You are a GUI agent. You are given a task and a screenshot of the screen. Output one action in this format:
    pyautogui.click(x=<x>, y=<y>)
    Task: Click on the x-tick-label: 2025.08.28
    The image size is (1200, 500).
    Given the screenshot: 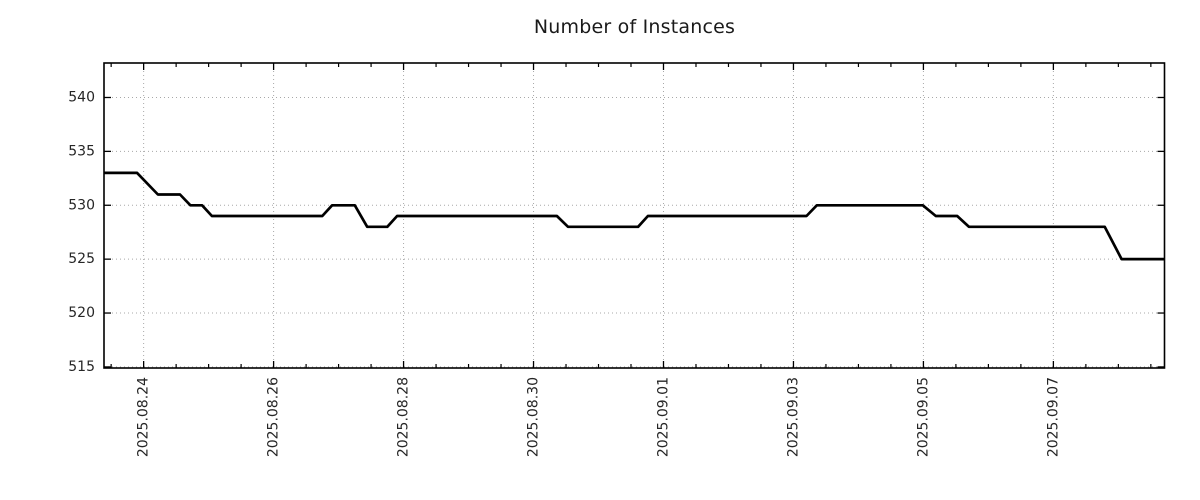 What is the action you would take?
    pyautogui.click(x=404, y=417)
    